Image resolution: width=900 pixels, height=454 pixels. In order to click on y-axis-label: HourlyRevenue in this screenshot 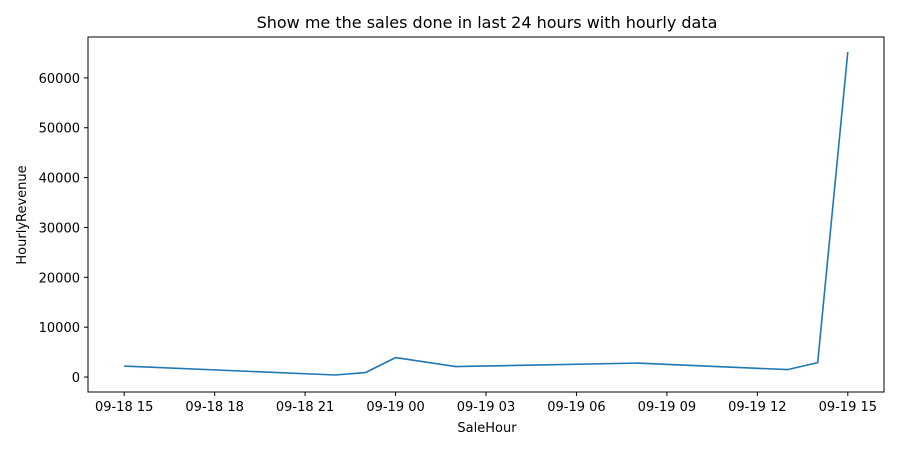, I will do `click(22, 214)`.